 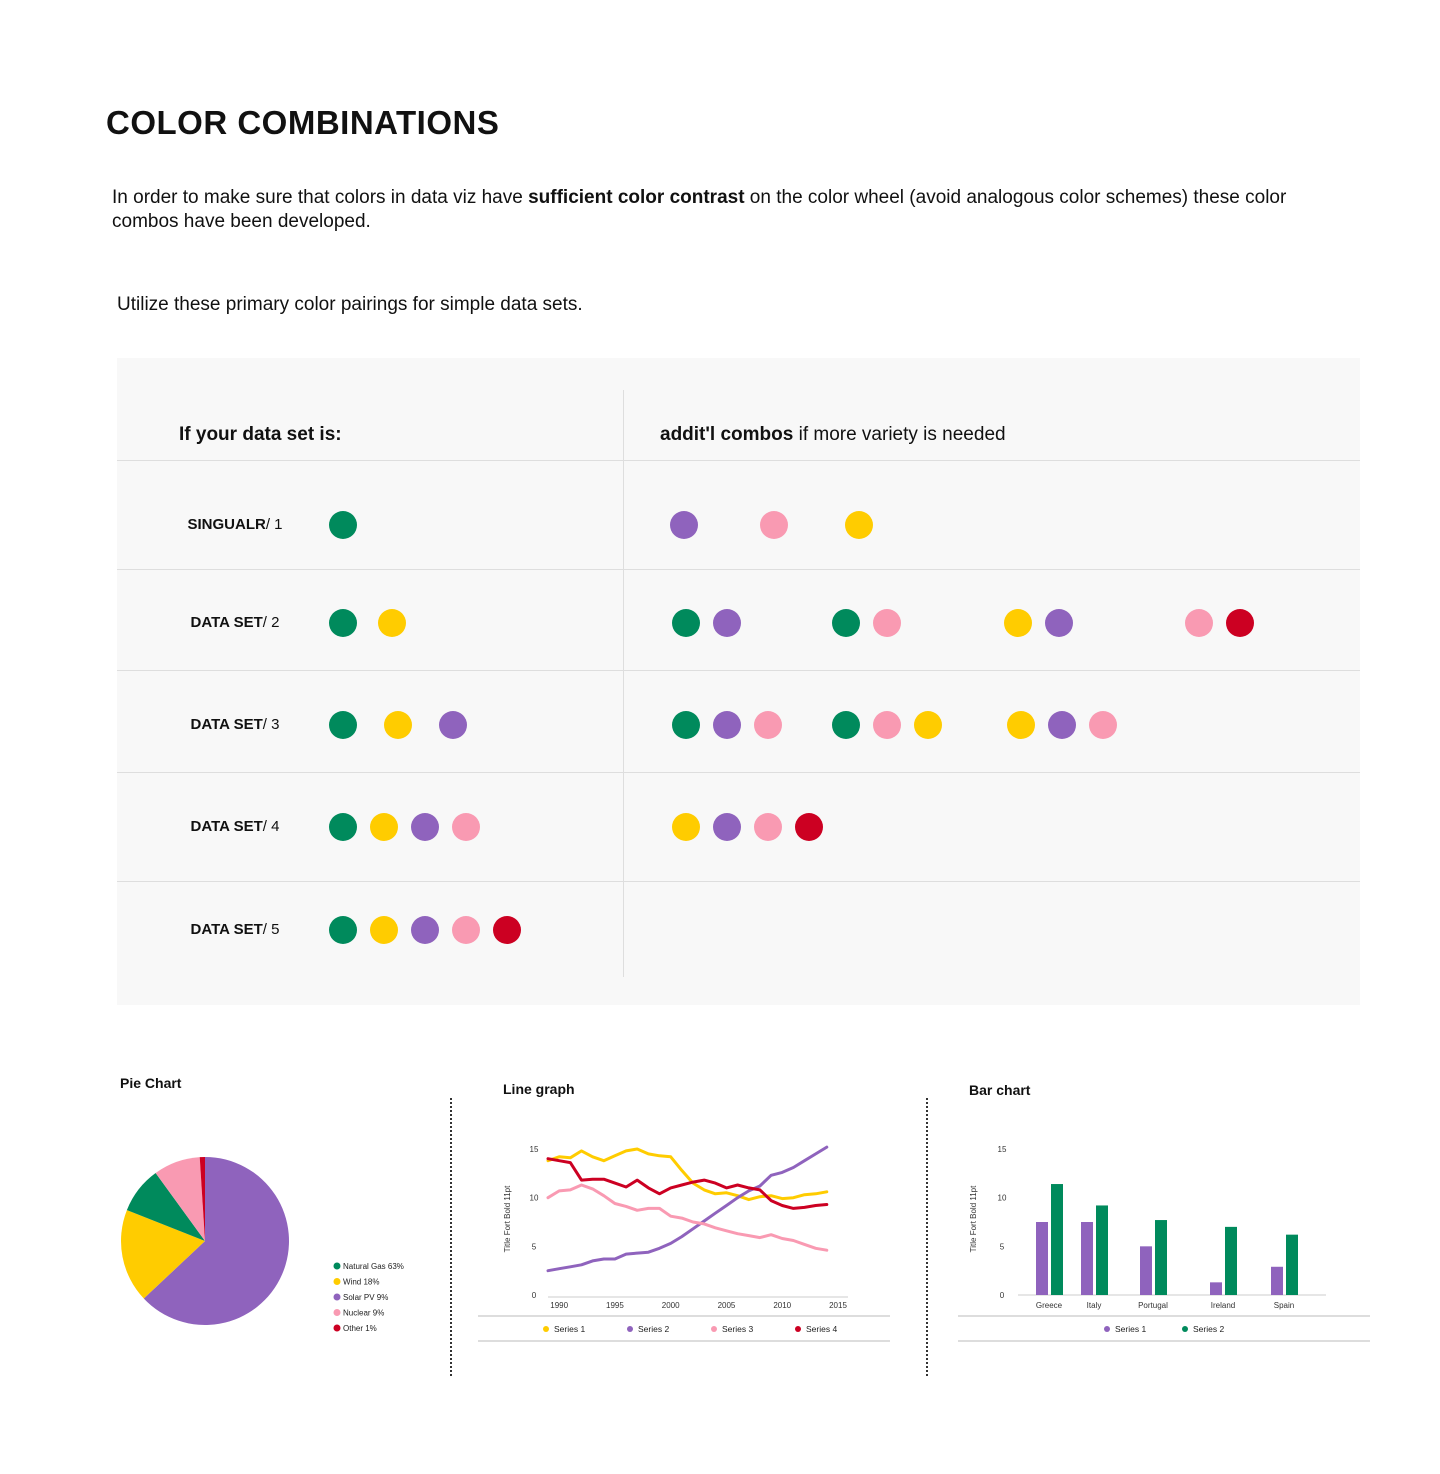 I want to click on bar-series-2-greece, so click(x=1057, y=1239).